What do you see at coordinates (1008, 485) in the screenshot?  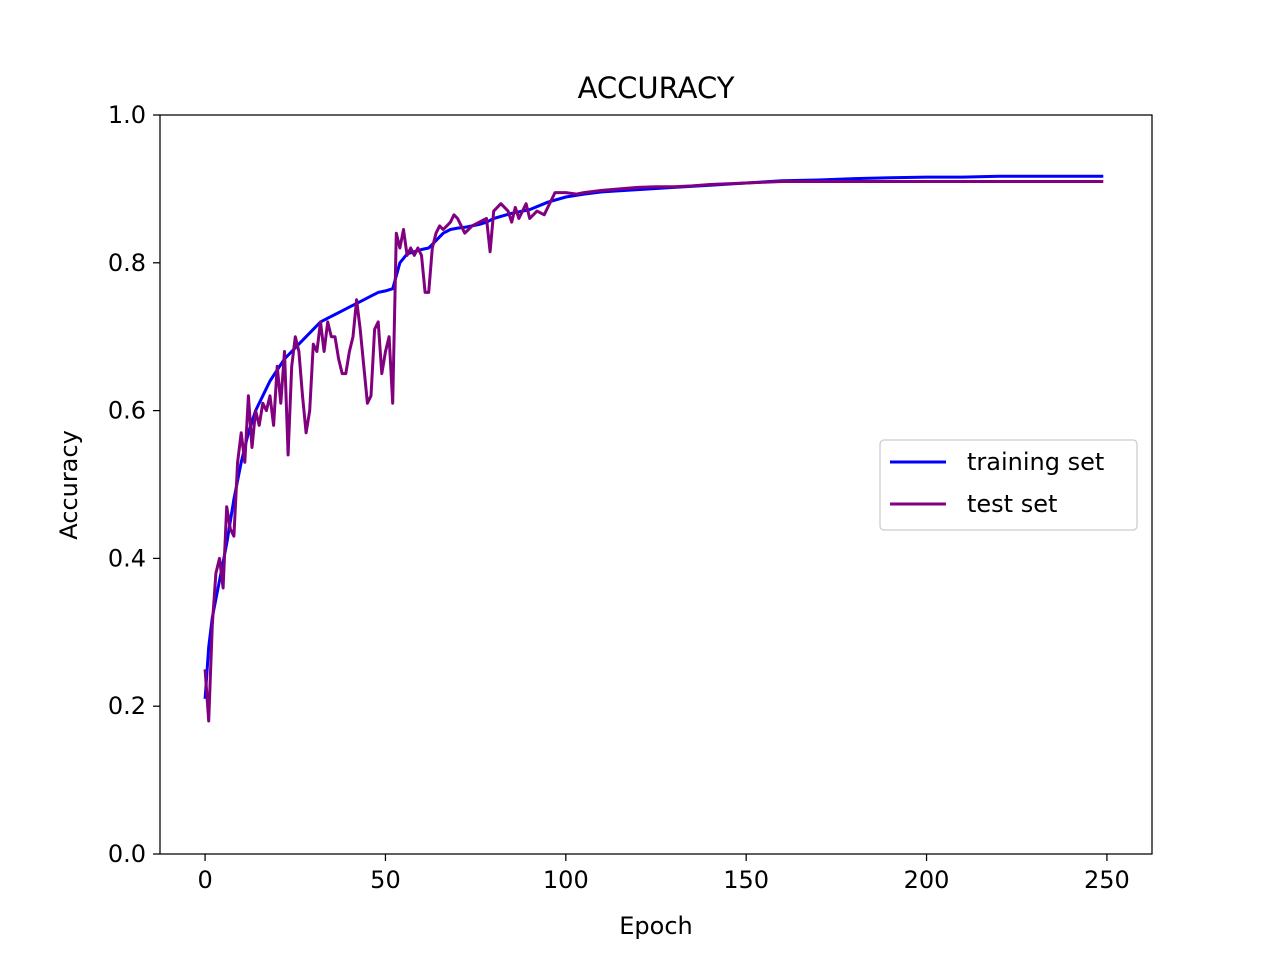 I see `legend: training set test set` at bounding box center [1008, 485].